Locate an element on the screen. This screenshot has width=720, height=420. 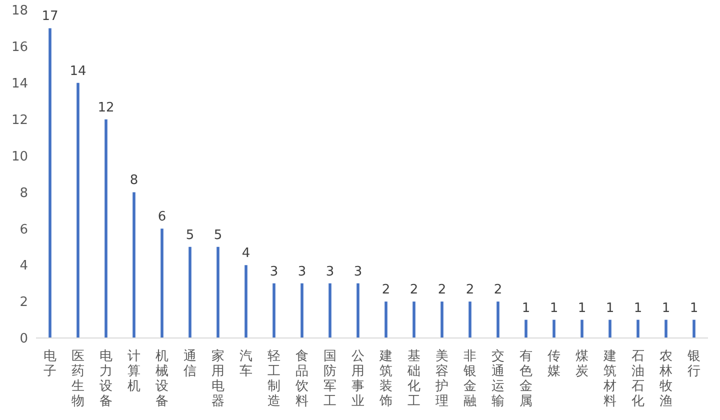
y-tick-label: 0 is located at coordinates (24, 339).